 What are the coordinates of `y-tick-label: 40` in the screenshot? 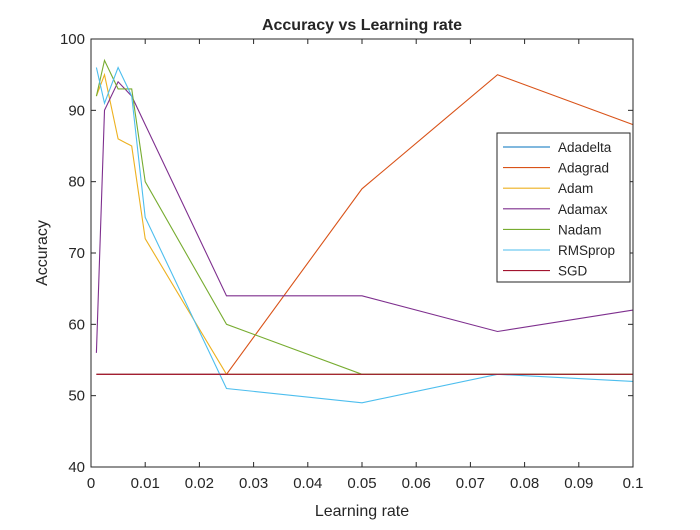 It's located at (76, 467).